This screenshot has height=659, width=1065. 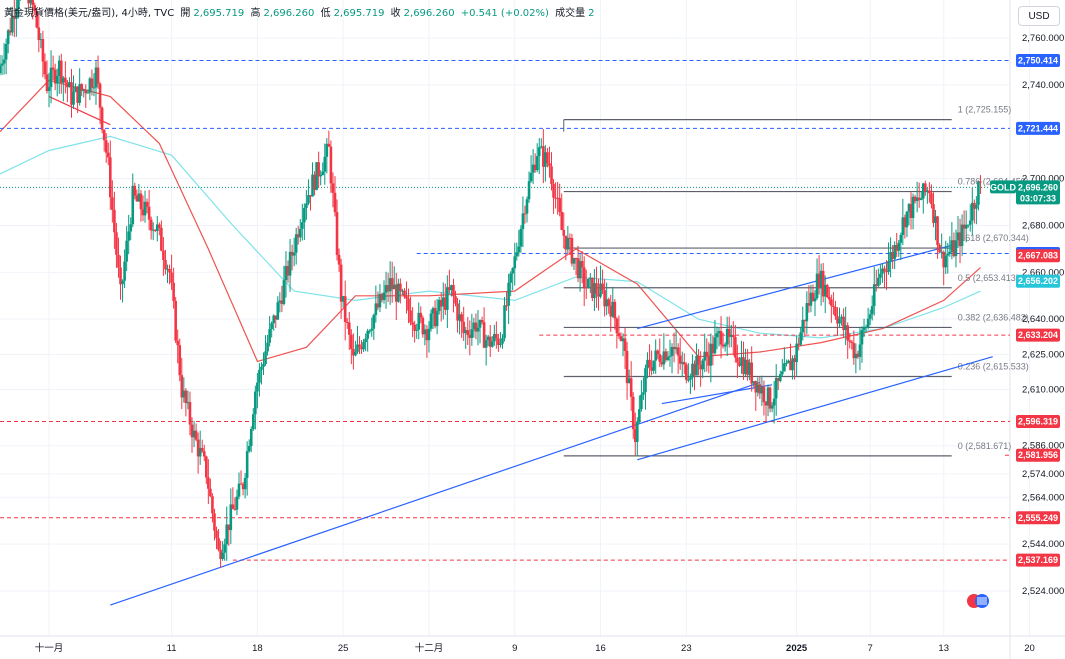 I want to click on svg-text: 2,581.956, so click(x=1038, y=455).